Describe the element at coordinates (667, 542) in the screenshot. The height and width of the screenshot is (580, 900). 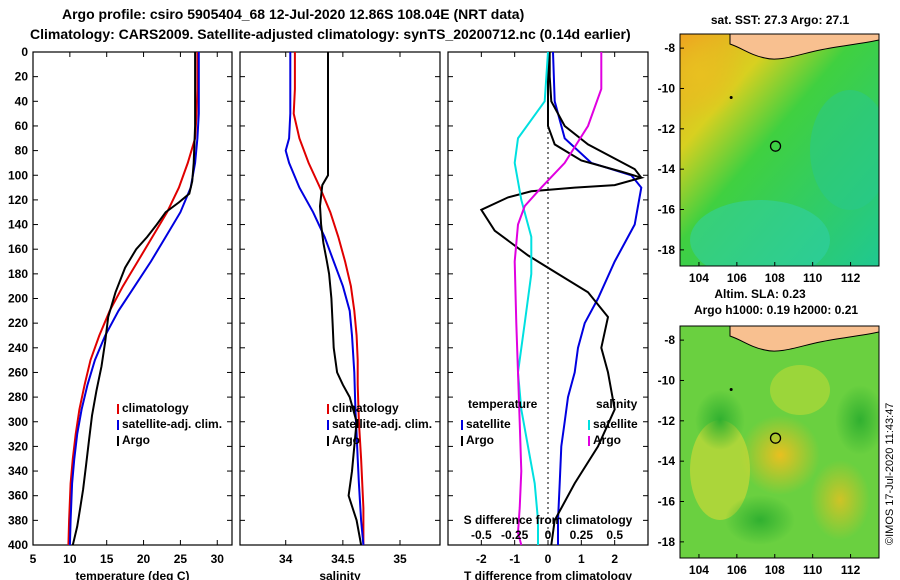
I see `sla-ytick-label: -18` at that location.